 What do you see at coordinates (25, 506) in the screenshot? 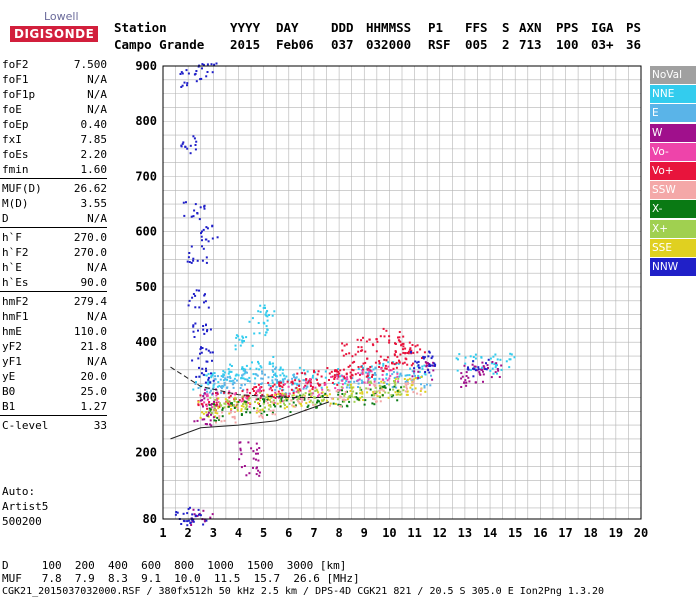
I see `auto-artist: Artist5` at bounding box center [25, 506].